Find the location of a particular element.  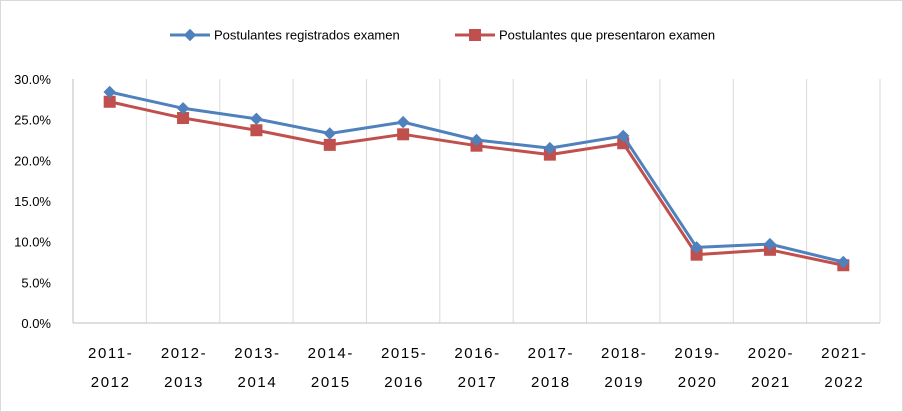

x-tick-label-bottom: 2020 is located at coordinates (698, 382).